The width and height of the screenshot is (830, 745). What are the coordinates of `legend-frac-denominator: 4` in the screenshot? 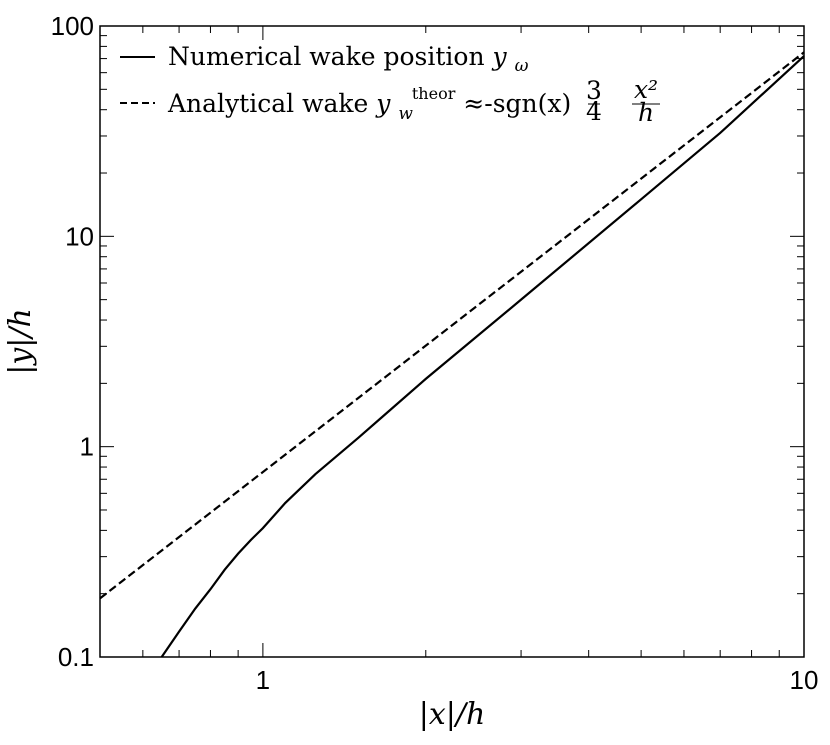 It's located at (594, 111).